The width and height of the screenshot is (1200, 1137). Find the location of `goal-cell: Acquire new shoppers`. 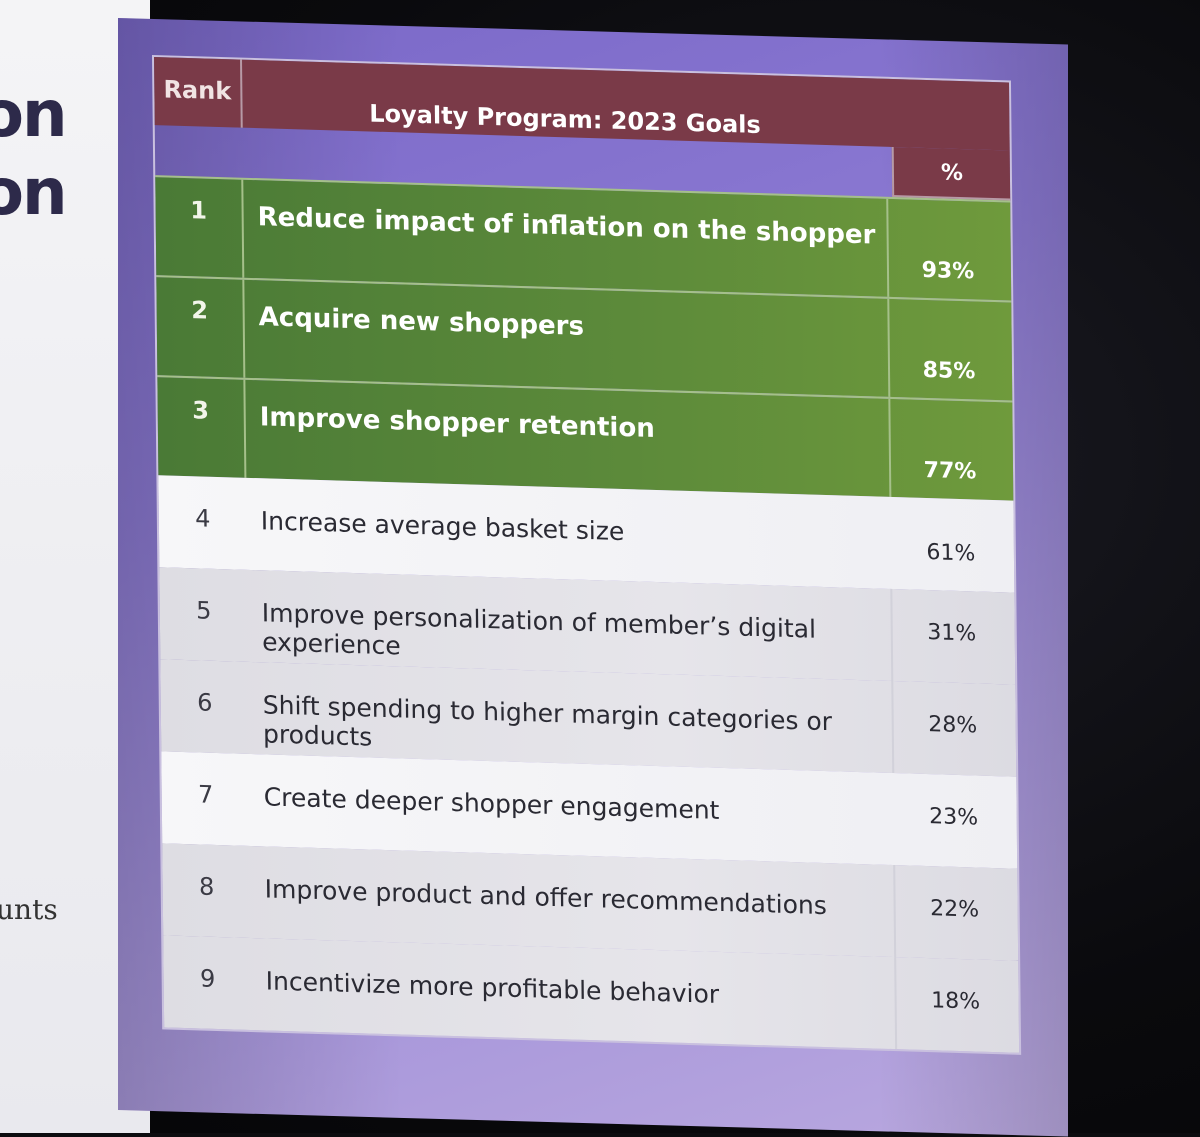

goal-cell: Acquire new shoppers is located at coordinates (567, 338).